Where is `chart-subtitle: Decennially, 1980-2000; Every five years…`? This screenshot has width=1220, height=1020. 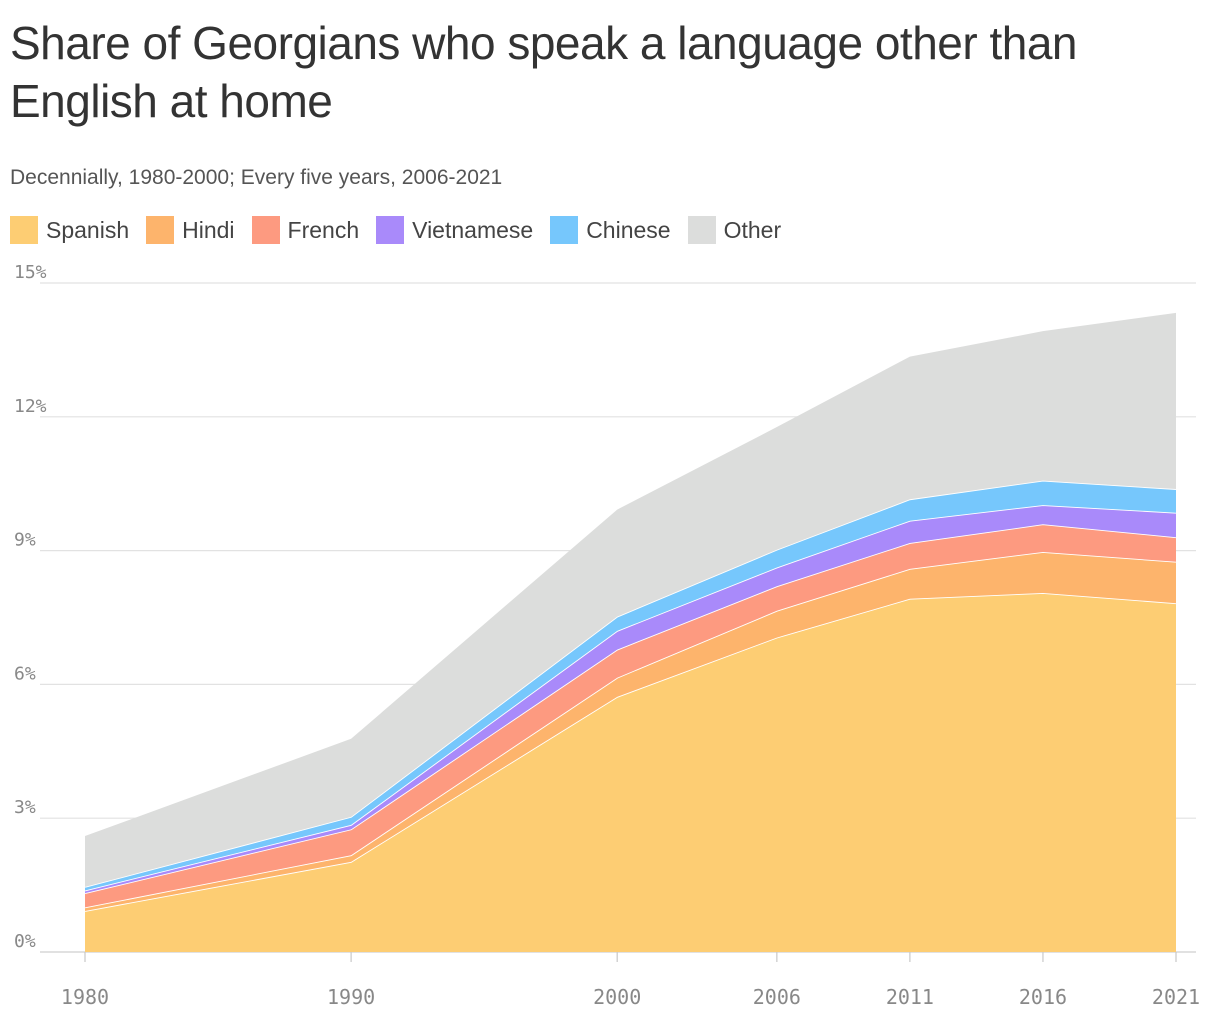 chart-subtitle: Decennially, 1980-2000; Every five years… is located at coordinates (256, 177).